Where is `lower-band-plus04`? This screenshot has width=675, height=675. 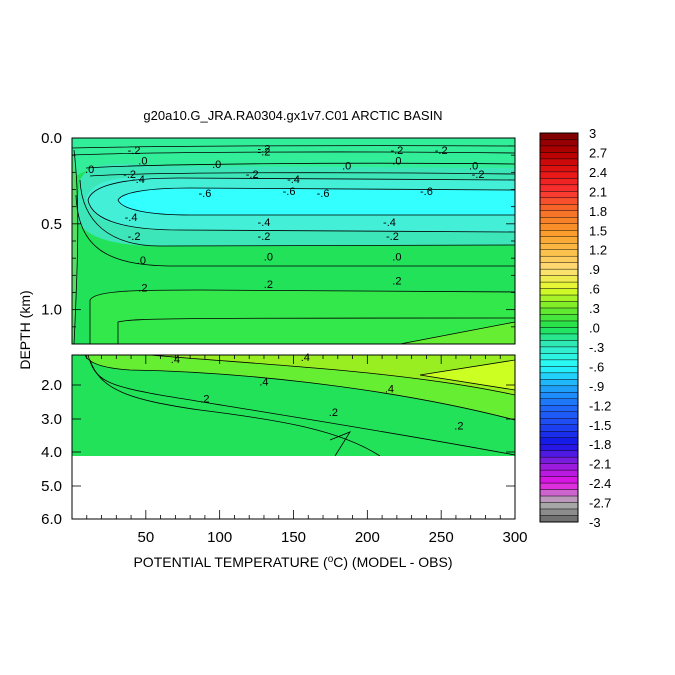 lower-band-plus04 is located at coordinates (332, 375).